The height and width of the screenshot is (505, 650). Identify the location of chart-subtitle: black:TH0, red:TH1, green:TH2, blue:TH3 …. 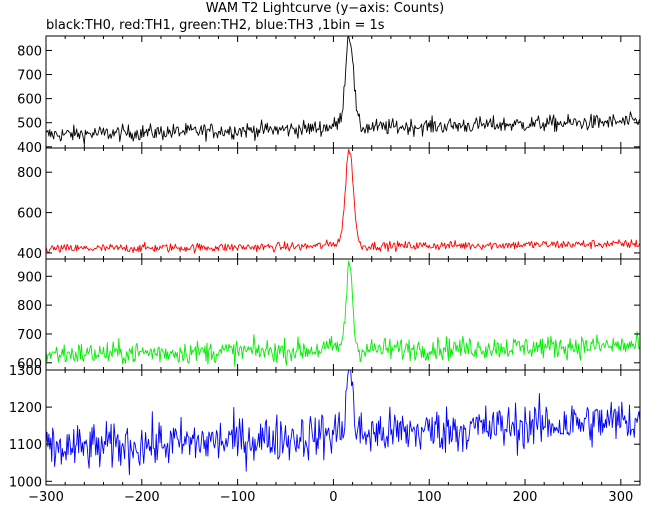
(215, 25).